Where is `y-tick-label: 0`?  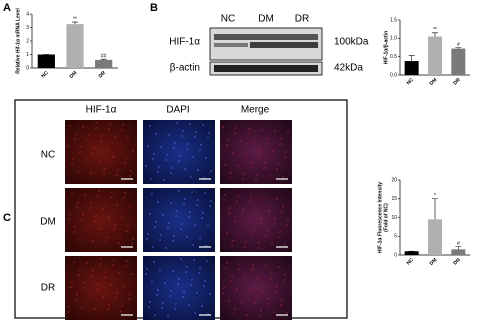 y-tick-label: 0 is located at coordinates (395, 255).